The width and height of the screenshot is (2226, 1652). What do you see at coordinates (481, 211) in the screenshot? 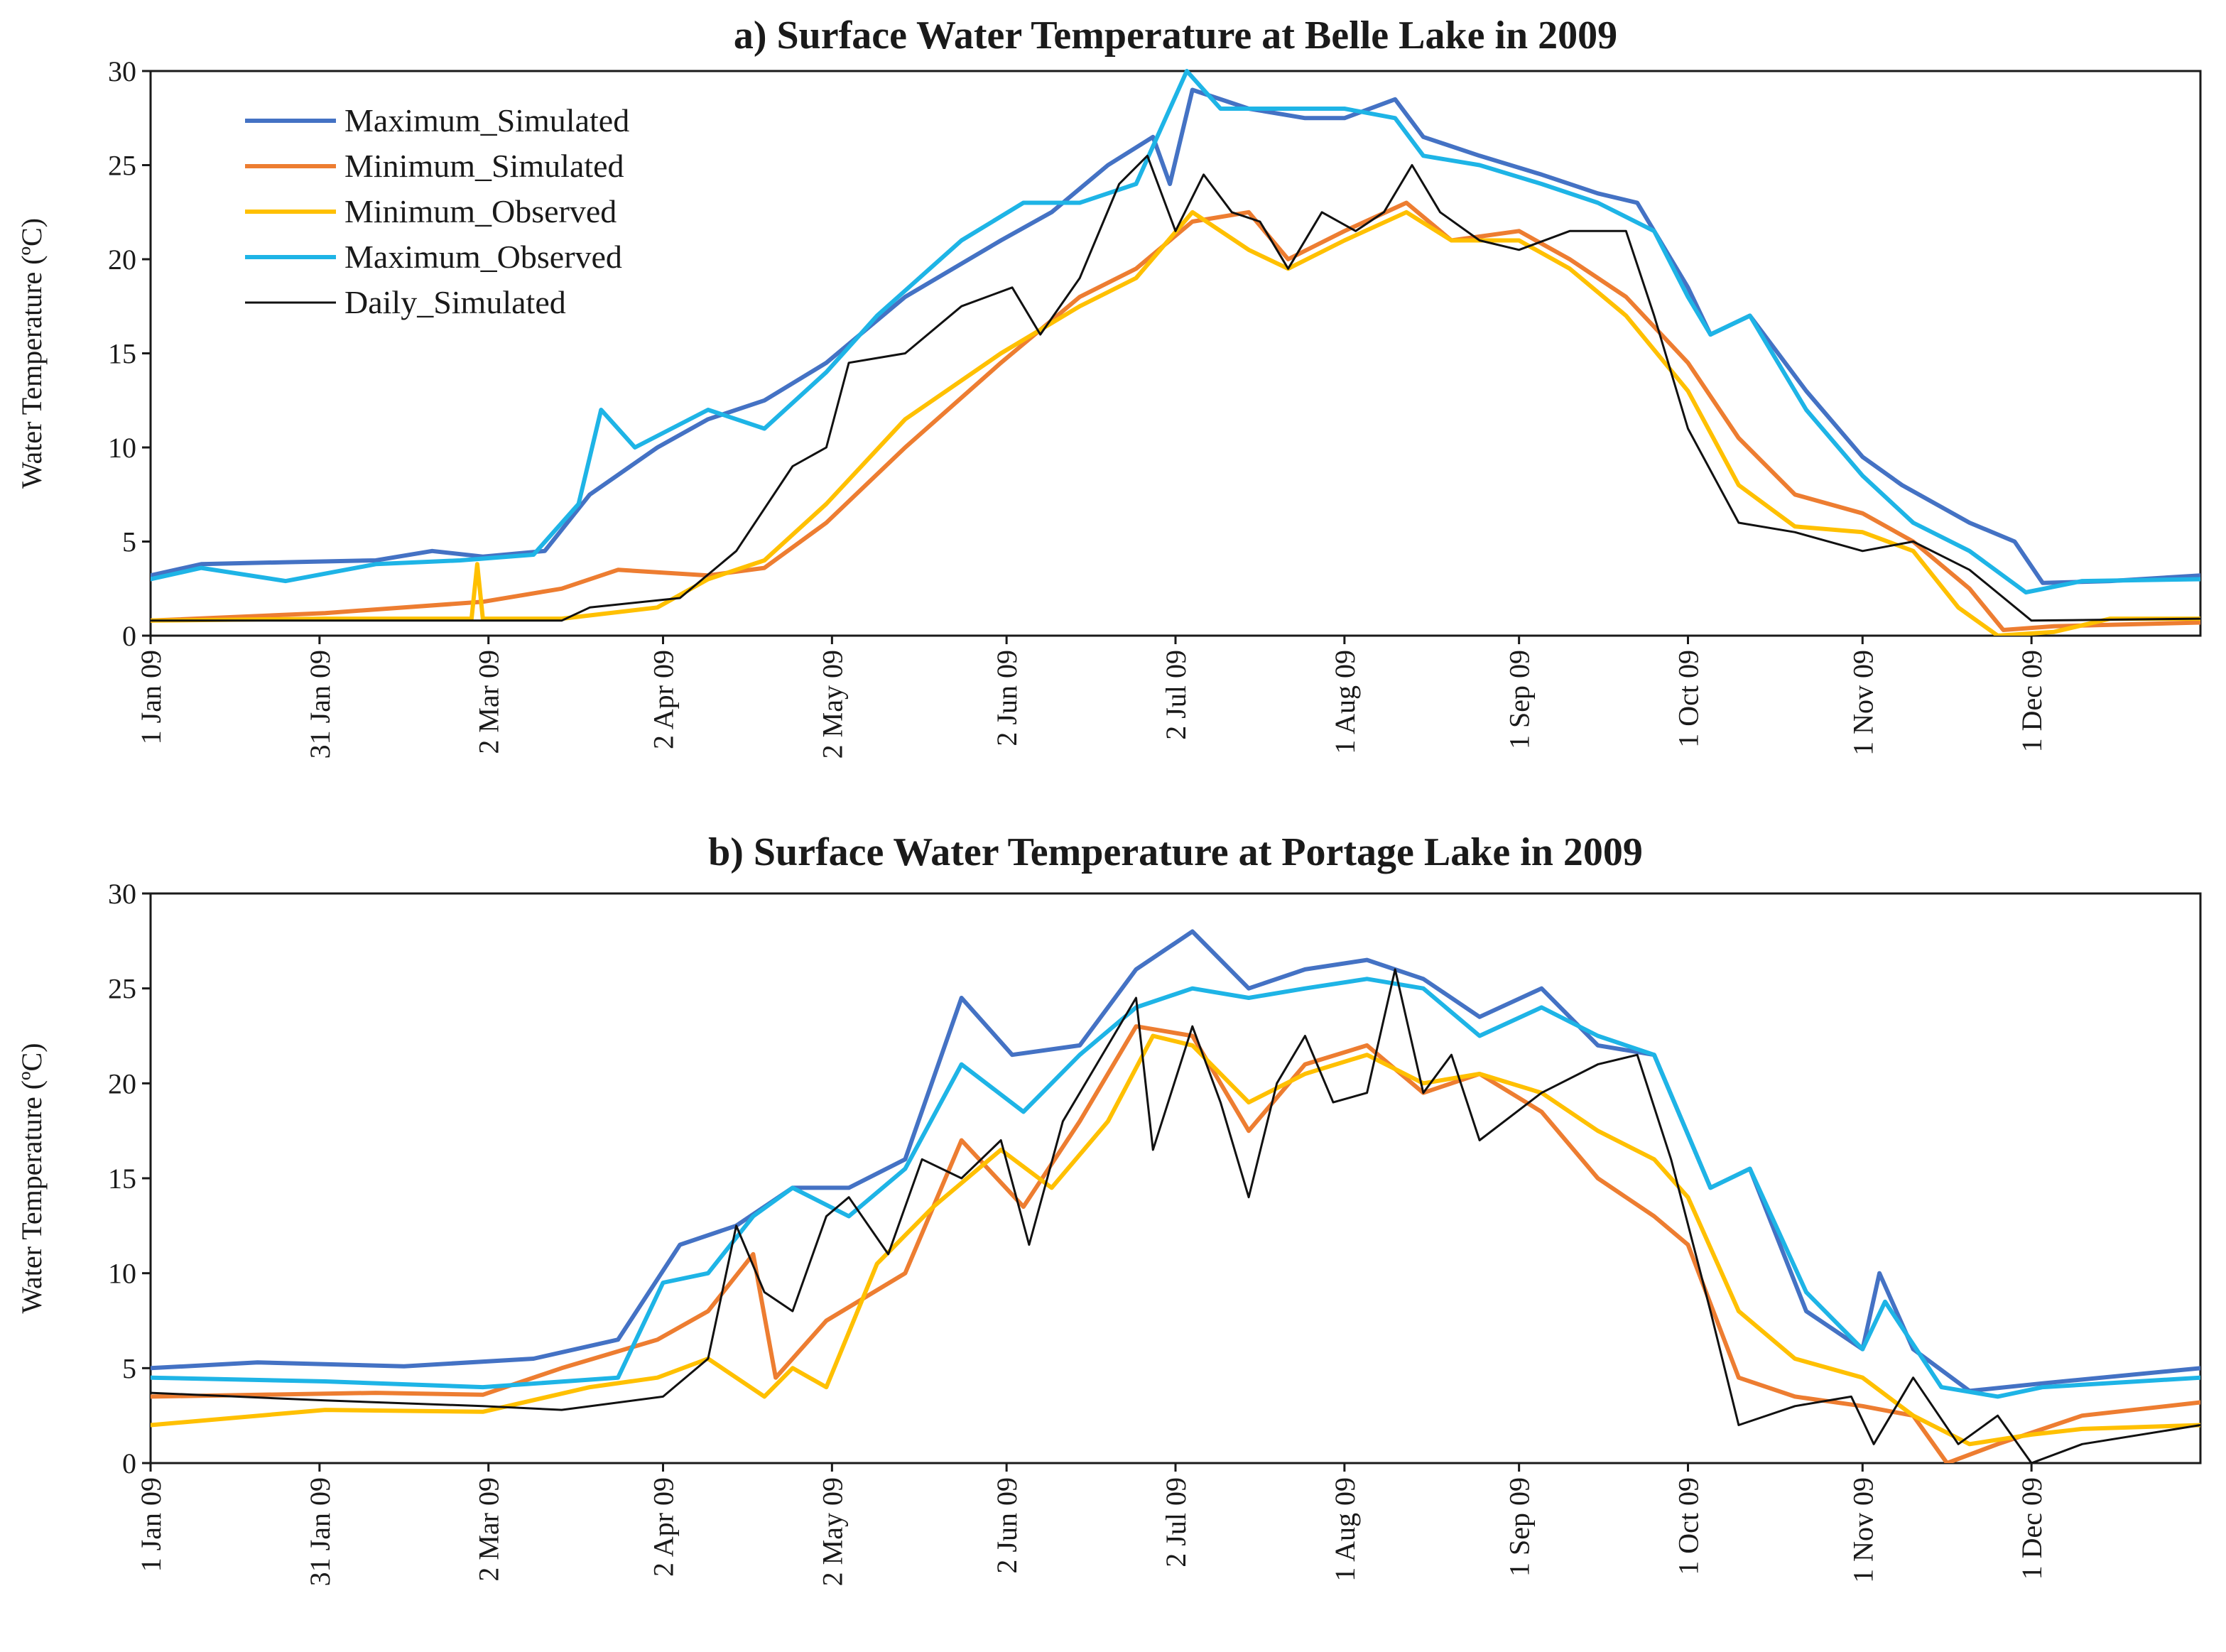
I see `legend-label: Minimum_Observed` at bounding box center [481, 211].